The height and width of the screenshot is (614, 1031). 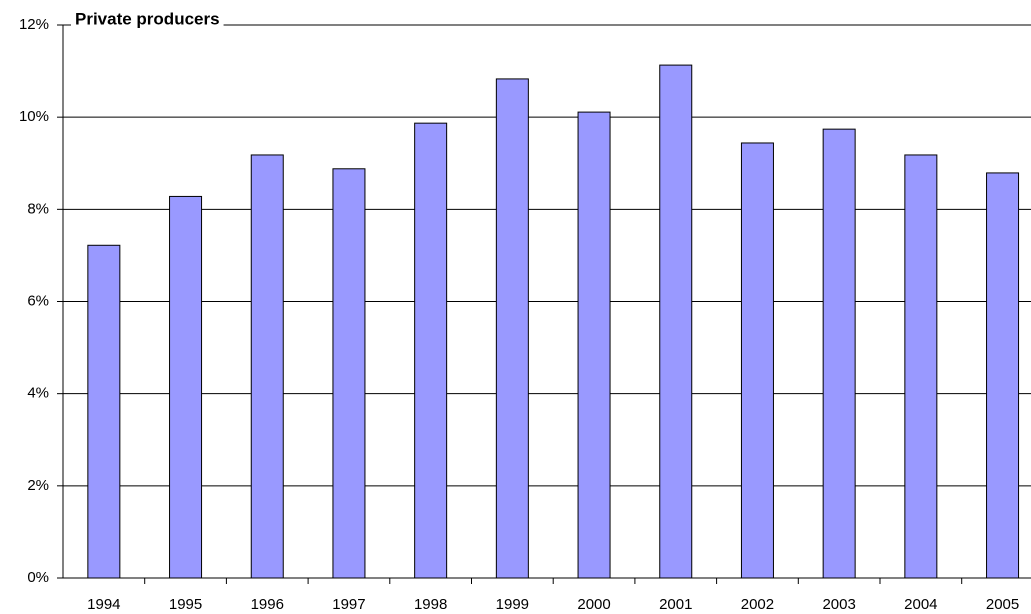 I want to click on x-tick-label: 2002, so click(x=757, y=604).